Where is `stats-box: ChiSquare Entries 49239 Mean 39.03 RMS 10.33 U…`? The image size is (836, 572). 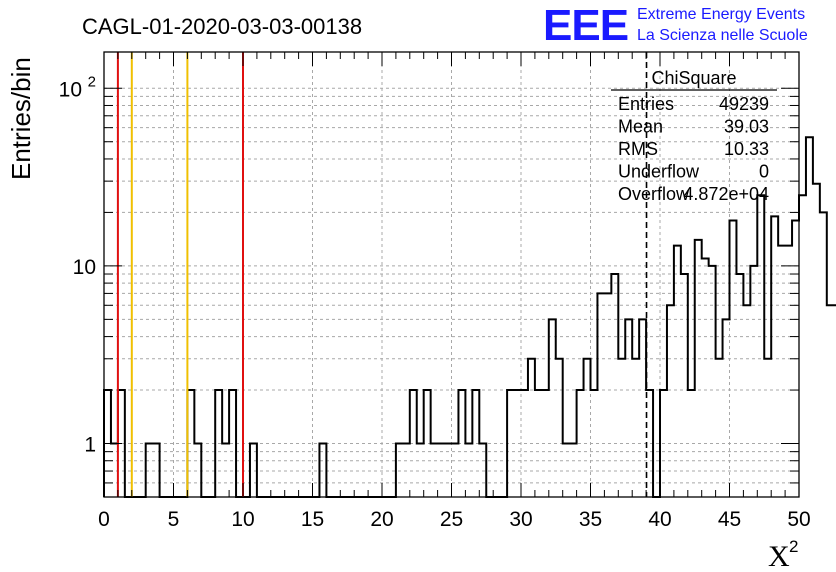
stats-box: ChiSquare Entries 49239 Mean 39.03 RMS 10.33 U… is located at coordinates (694, 136).